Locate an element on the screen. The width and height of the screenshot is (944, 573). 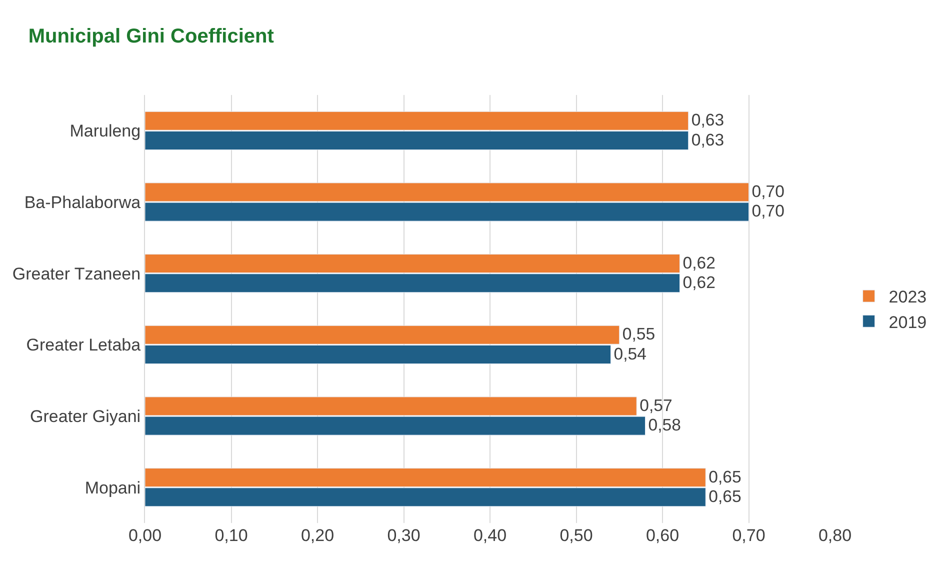
x-tick-label: 0,40 is located at coordinates (490, 535).